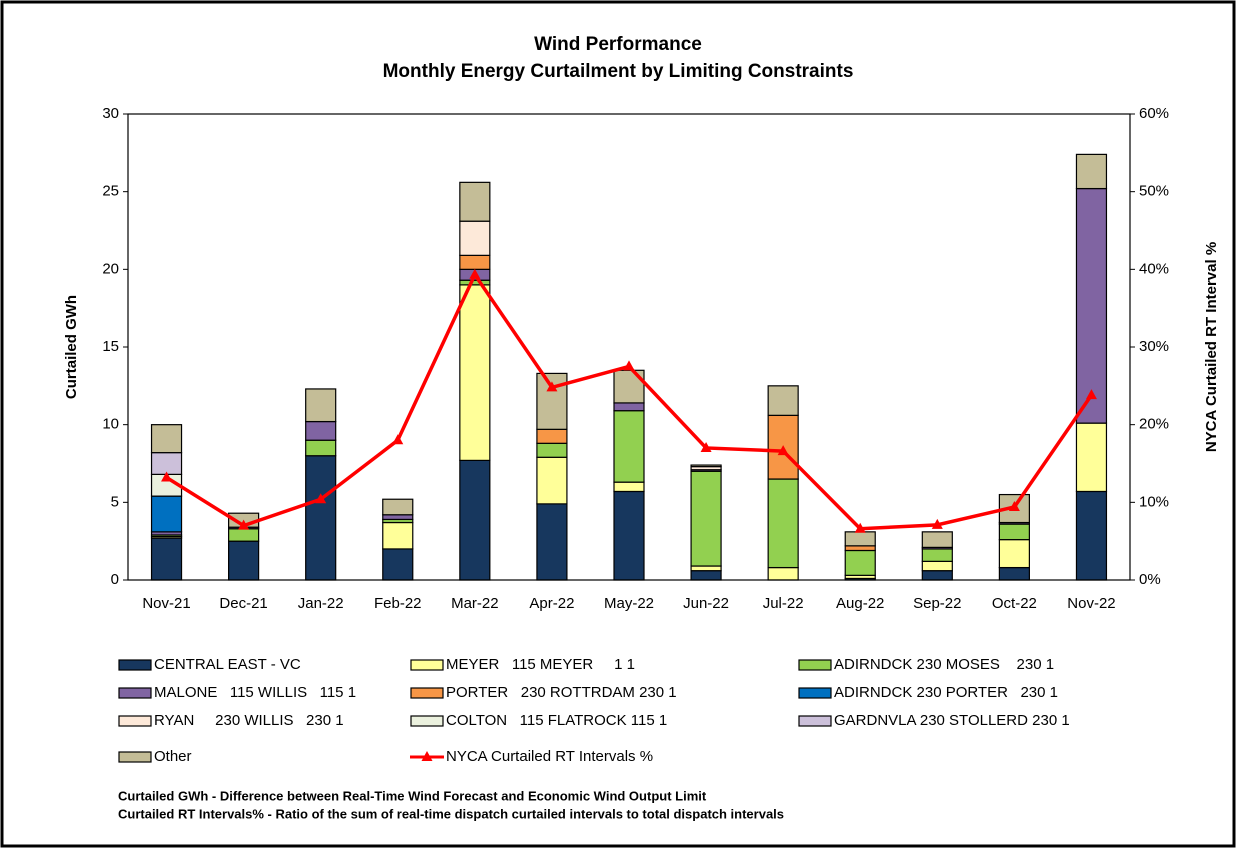 The image size is (1236, 848). What do you see at coordinates (427, 756) in the screenshot?
I see `legend-marker` at bounding box center [427, 756].